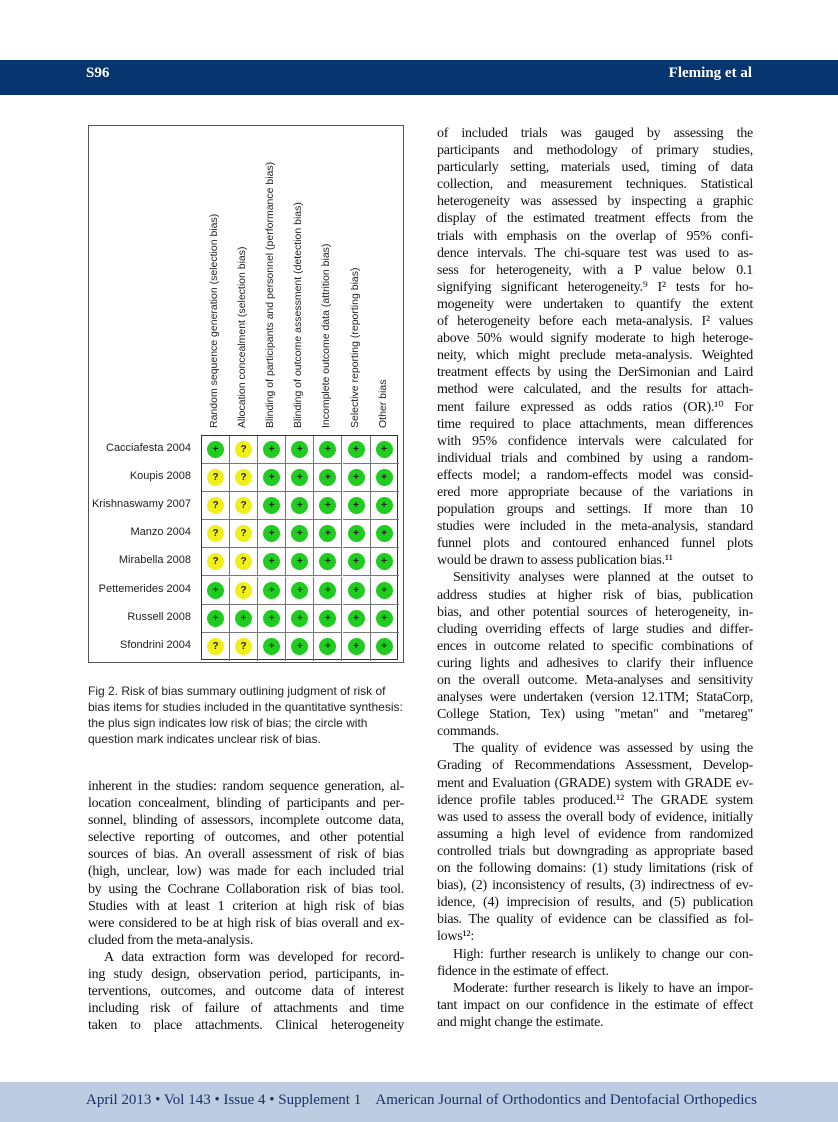 This screenshot has height=1122, width=838. I want to click on study-label: Koupis 2008, so click(160, 476).